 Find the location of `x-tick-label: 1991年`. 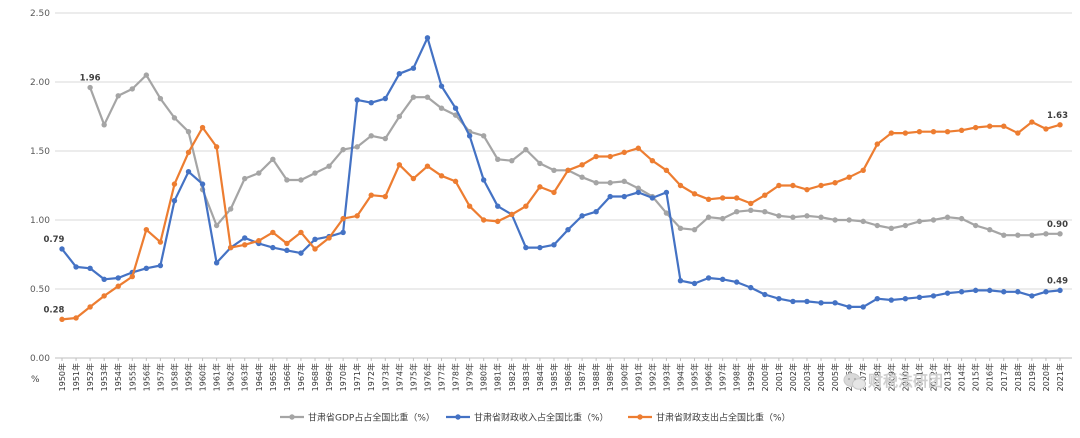

x-tick-label: 1991年 is located at coordinates (638, 377).